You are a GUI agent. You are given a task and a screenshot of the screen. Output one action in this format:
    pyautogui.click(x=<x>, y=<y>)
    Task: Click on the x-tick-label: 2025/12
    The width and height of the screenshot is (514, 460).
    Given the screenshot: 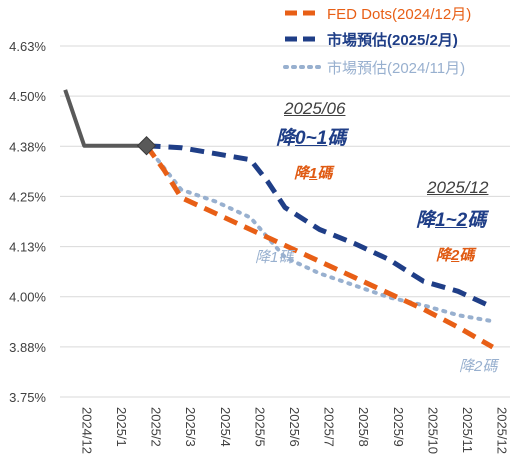 What is the action you would take?
    pyautogui.click(x=502, y=430)
    